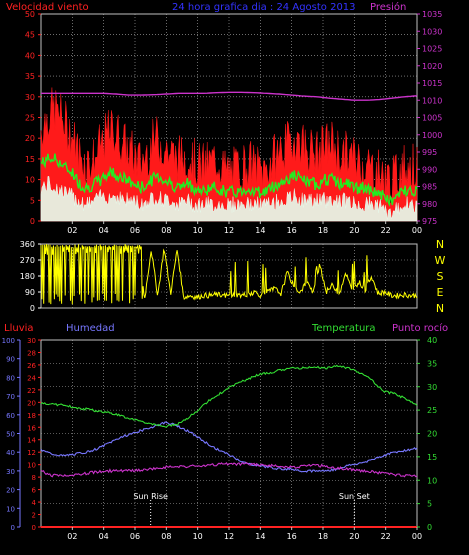 The height and width of the screenshot is (555, 469). Describe the element at coordinates (166, 536) in the screenshot. I see `p3-xtick-label: 08` at that location.